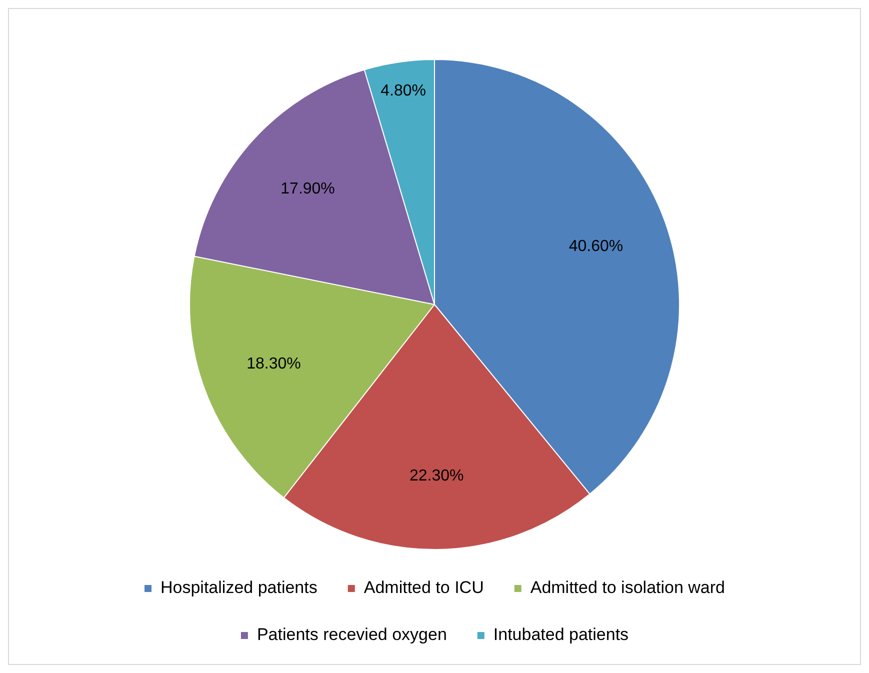  I want to click on data-label: 40.60%, so click(596, 247).